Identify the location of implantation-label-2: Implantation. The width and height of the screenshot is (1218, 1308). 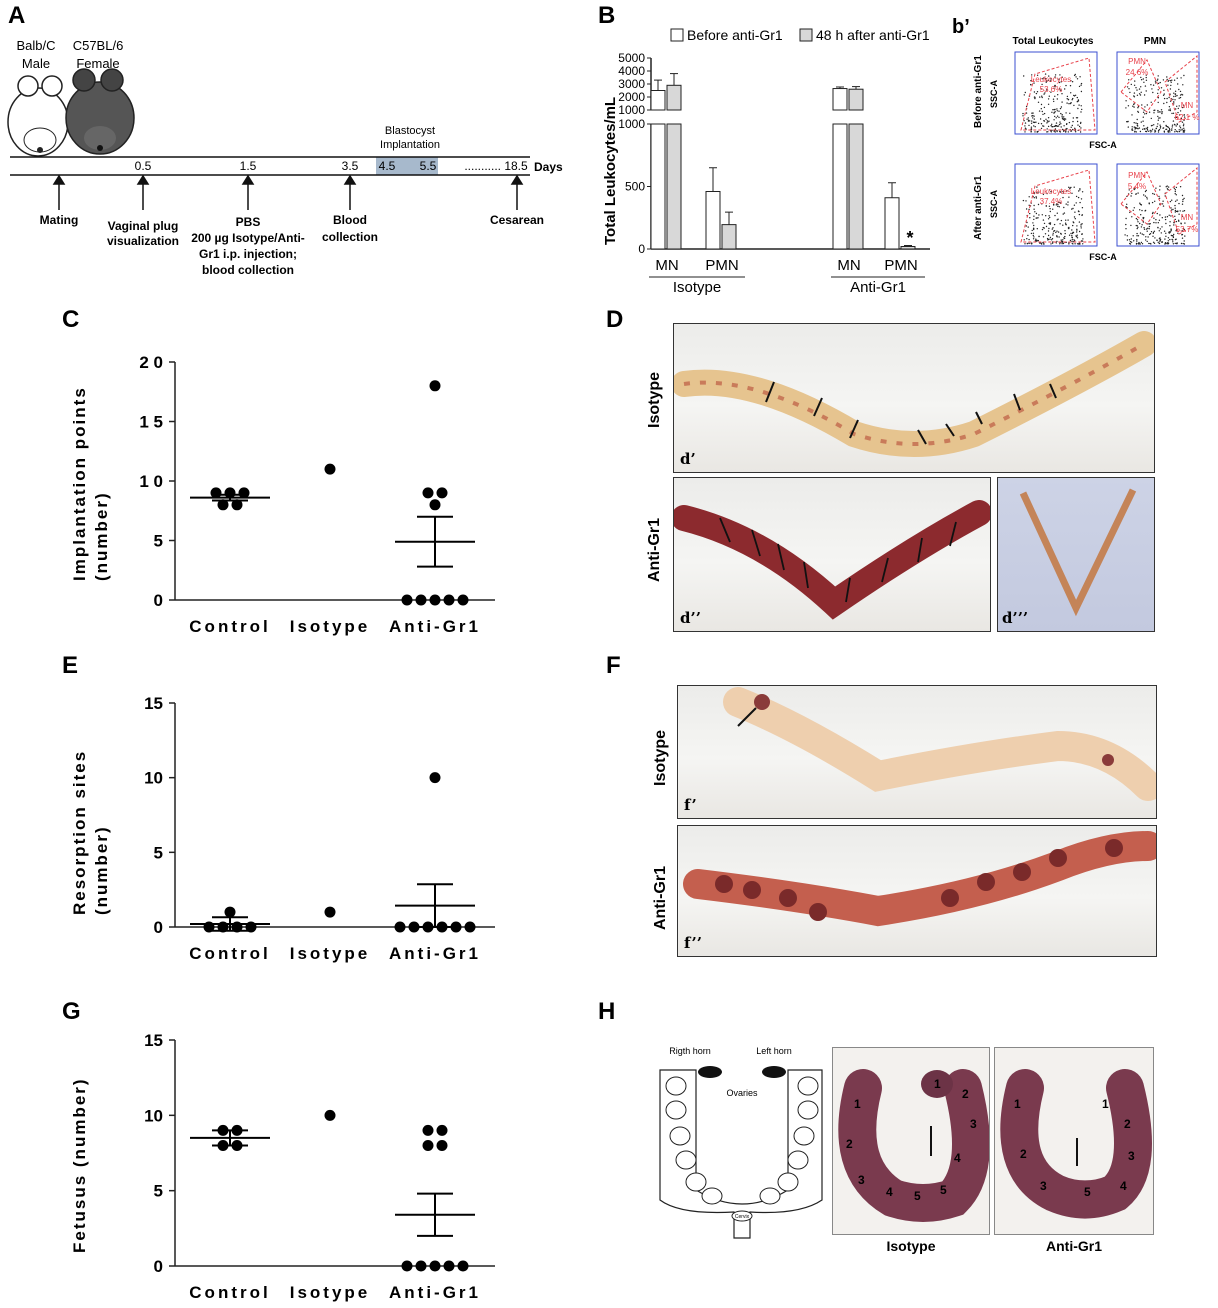
(410, 145).